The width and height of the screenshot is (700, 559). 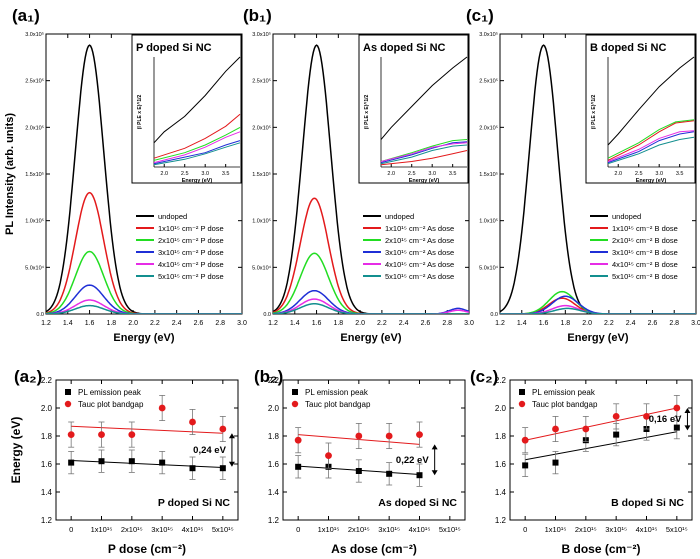 I want to click on x-tick-label: 5x10¹⁵, so click(x=450, y=529).